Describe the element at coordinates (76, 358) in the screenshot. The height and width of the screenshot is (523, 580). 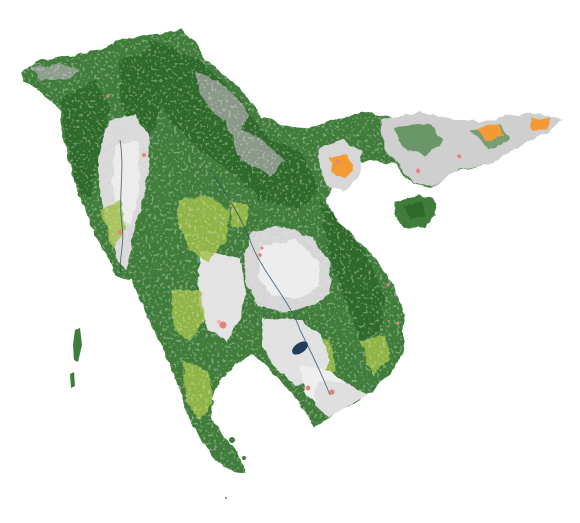
I see `andaman-islands` at that location.